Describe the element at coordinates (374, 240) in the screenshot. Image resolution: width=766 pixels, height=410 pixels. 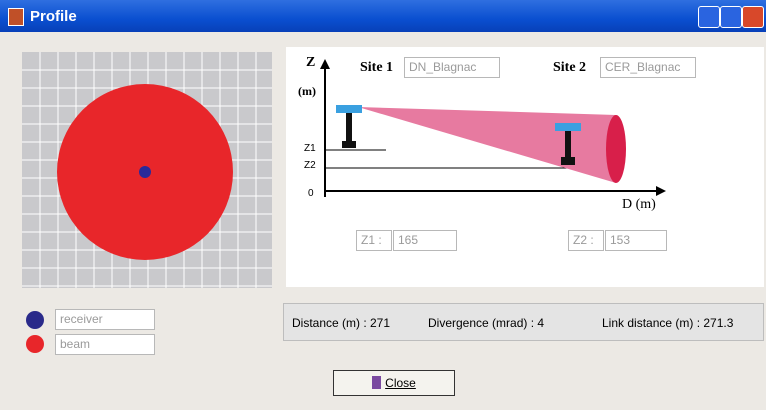
I see `z1-label: Z1 :` at that location.